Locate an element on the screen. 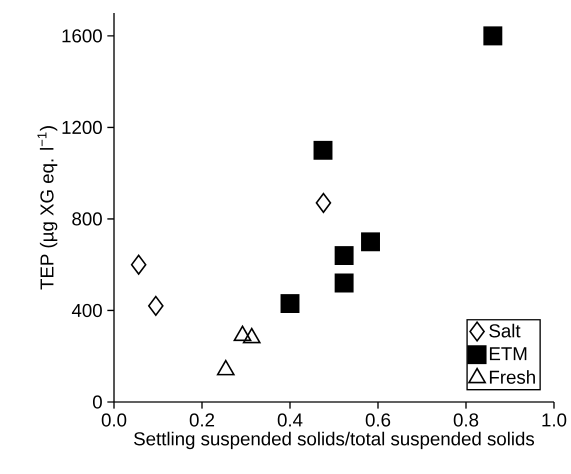  y-tick-label: 400 is located at coordinates (87, 311).